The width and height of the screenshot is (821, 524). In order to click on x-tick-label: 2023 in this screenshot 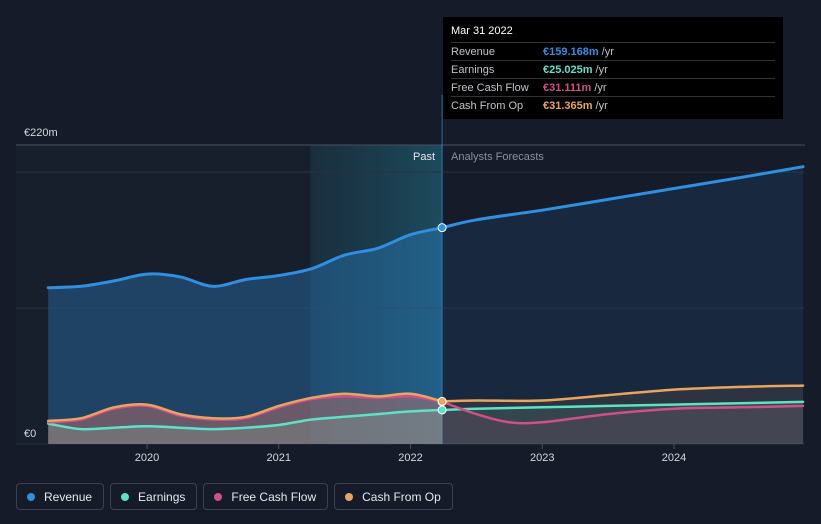, I will do `click(542, 458)`.